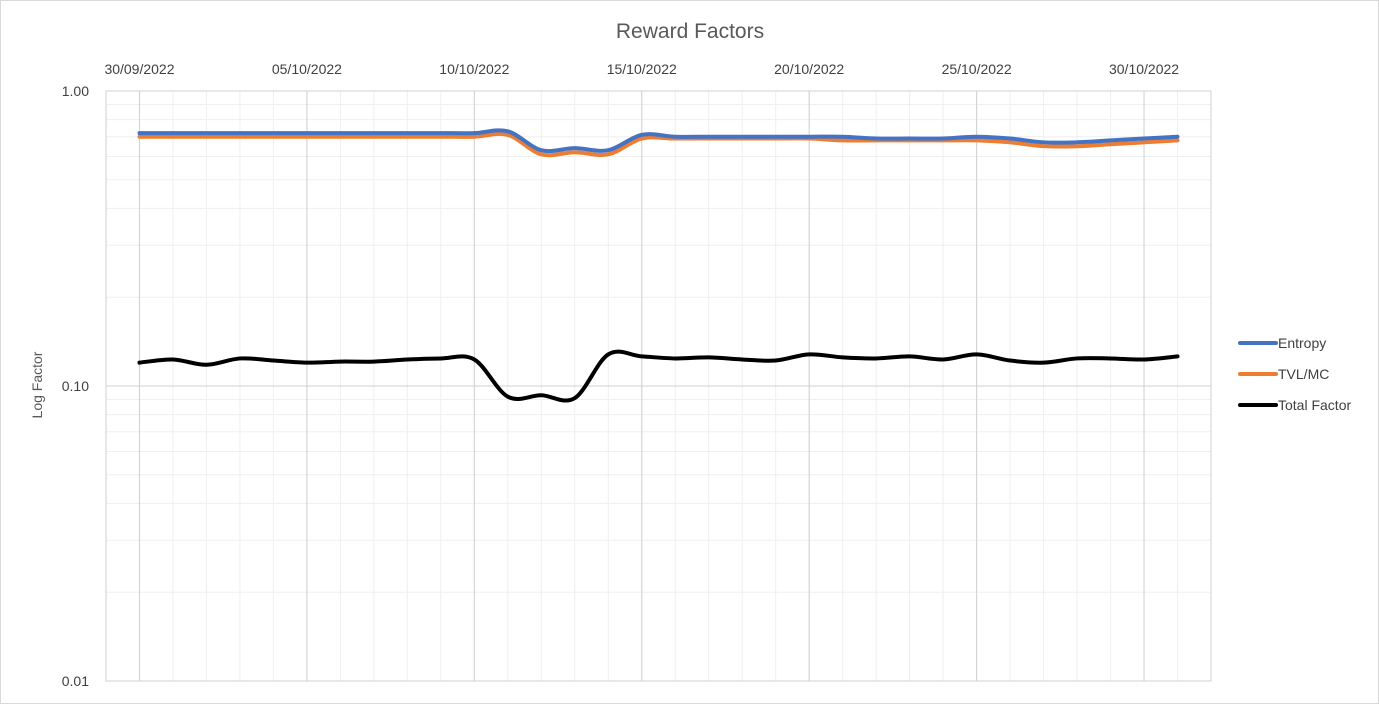 The height and width of the screenshot is (704, 1379). I want to click on y-axis-title: Log Factor, so click(37, 384).